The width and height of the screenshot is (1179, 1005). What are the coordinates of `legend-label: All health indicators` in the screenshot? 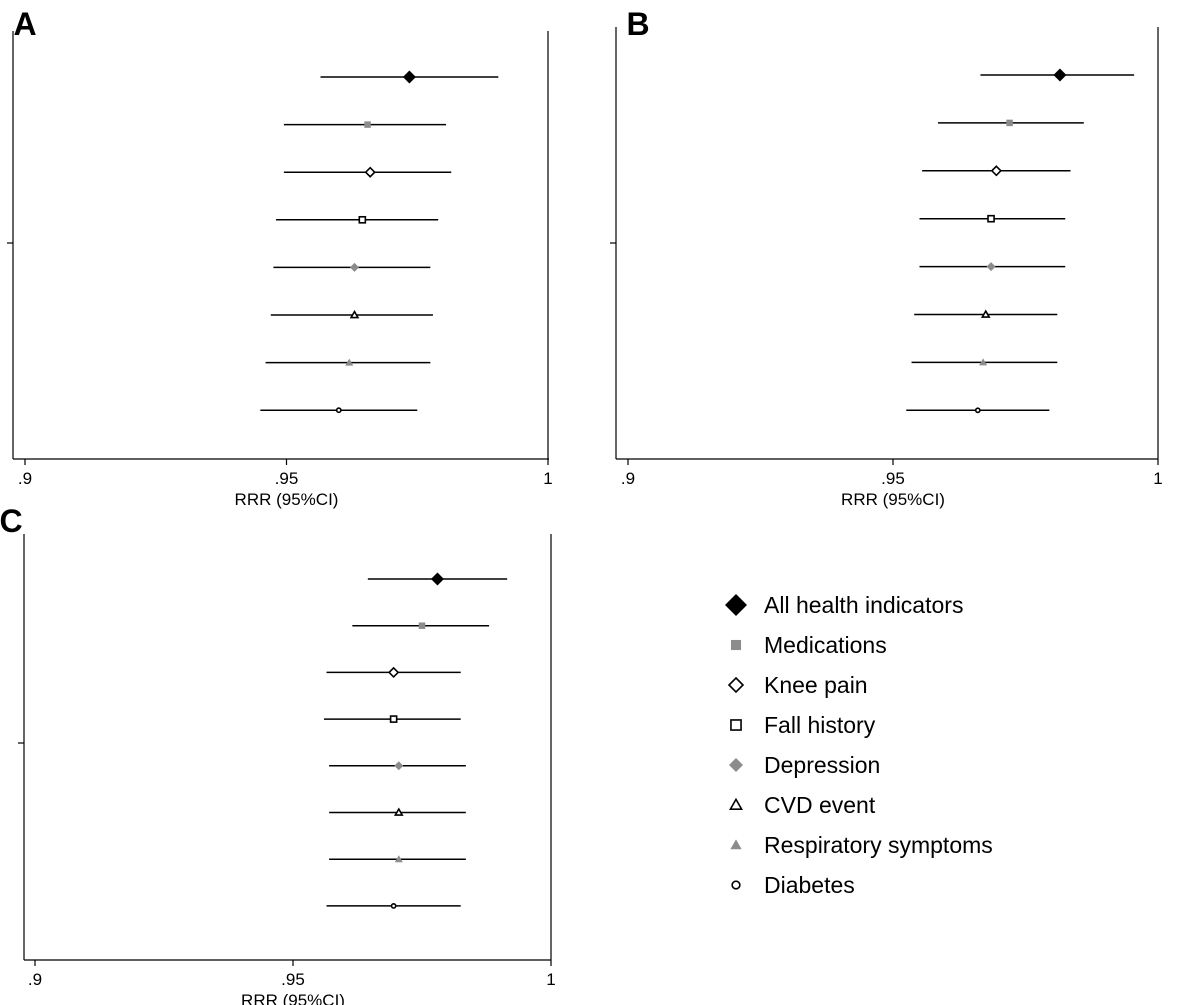 It's located at (863, 605).